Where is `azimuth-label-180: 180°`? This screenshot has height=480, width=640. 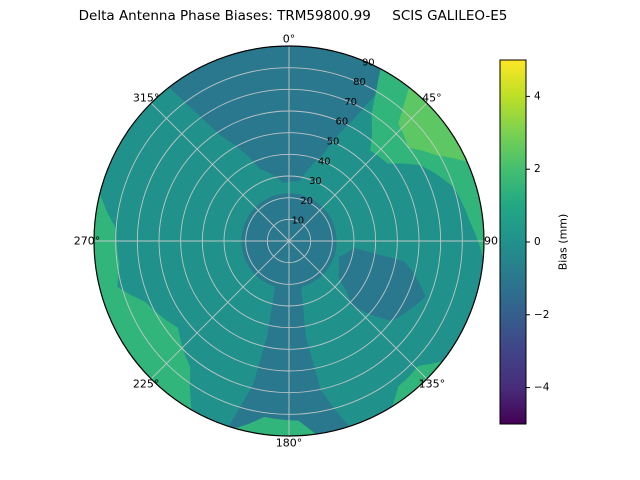
azimuth-label-180: 180° is located at coordinates (289, 443).